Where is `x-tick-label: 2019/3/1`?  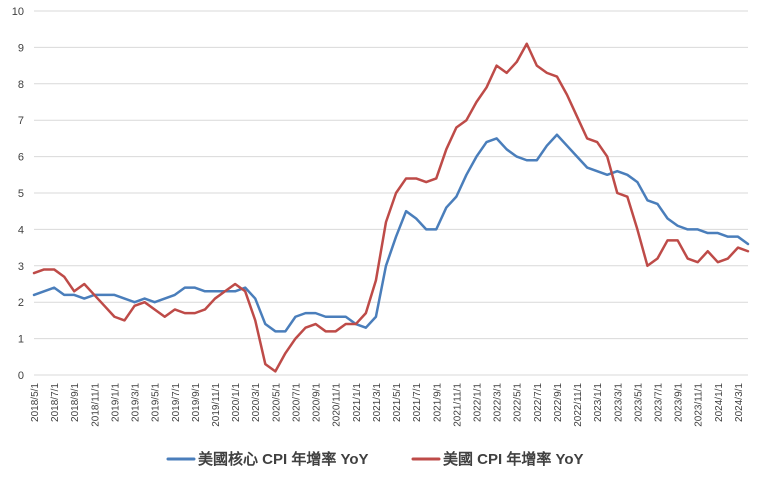 x-tick-label: 2019/3/1 is located at coordinates (136, 402).